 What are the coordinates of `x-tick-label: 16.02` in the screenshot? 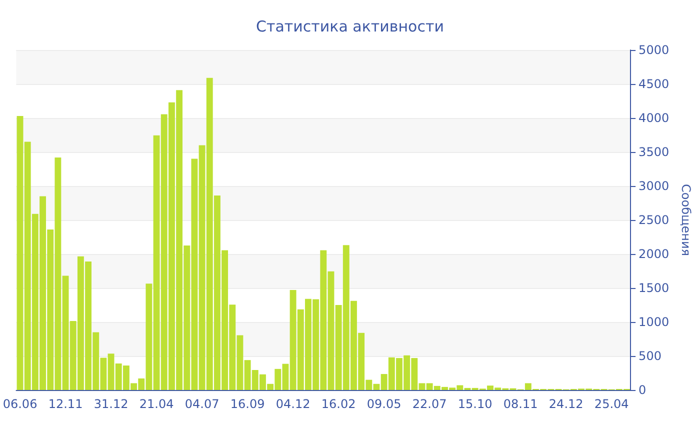 It's located at (338, 404).